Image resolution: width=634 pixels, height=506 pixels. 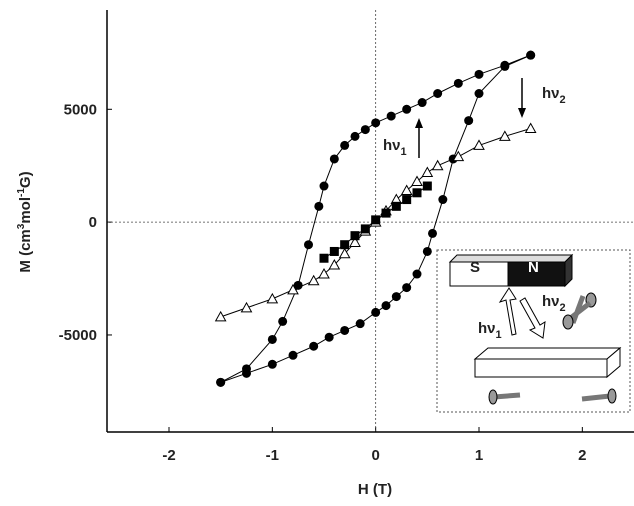 I want to click on y-axis-label-part: mol, so click(x=25, y=210).